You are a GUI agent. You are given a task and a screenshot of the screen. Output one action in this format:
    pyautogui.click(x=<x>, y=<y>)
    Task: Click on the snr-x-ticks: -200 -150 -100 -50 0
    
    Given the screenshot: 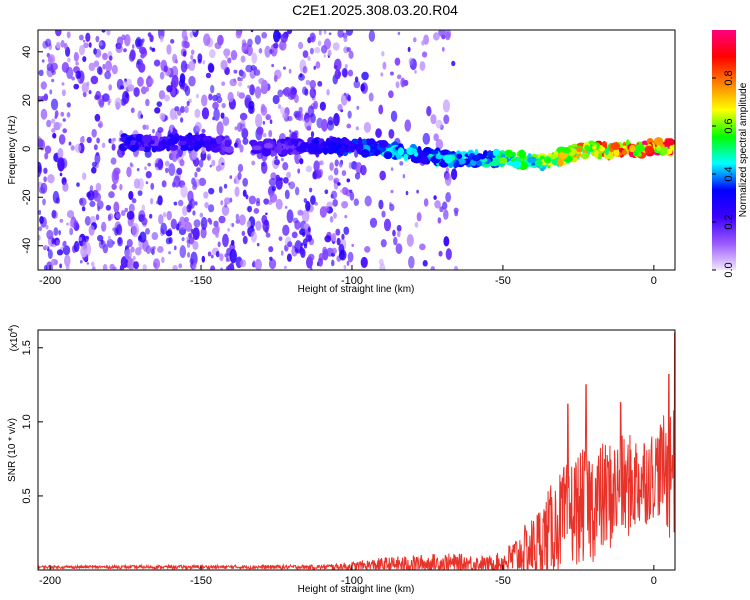 What is the action you would take?
    pyautogui.click(x=348, y=576)
    